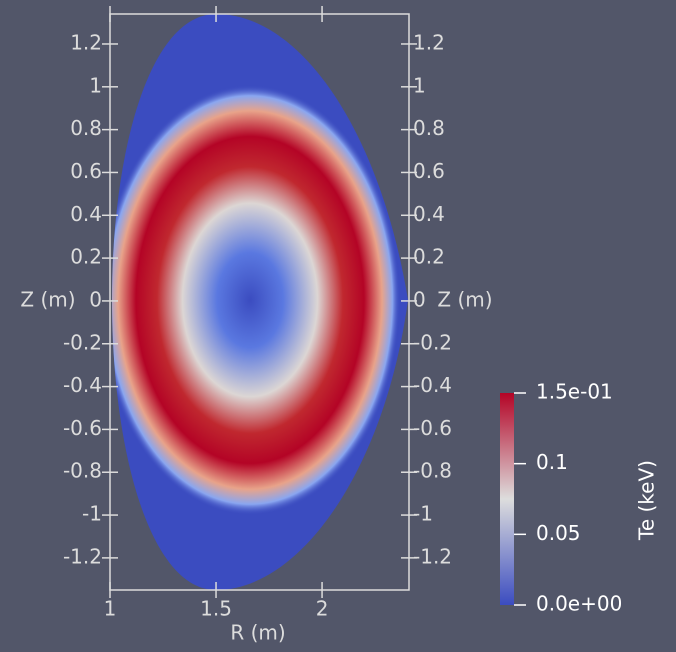  Describe the element at coordinates (86, 171) in the screenshot. I see `y-tick-label: 0.6` at that location.